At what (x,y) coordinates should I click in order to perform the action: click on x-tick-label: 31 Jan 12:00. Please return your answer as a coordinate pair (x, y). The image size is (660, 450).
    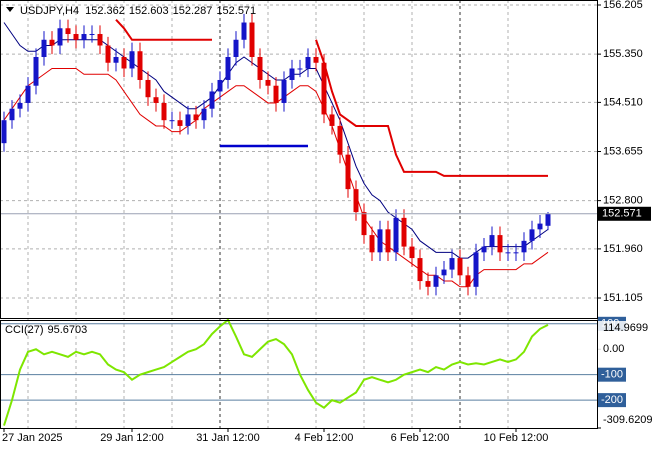
    Looking at the image, I should click on (228, 438).